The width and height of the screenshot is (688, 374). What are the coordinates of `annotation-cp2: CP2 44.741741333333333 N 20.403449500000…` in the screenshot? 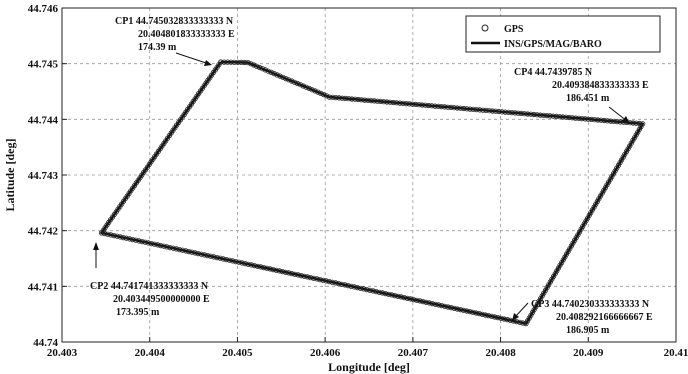 It's located at (150, 280).